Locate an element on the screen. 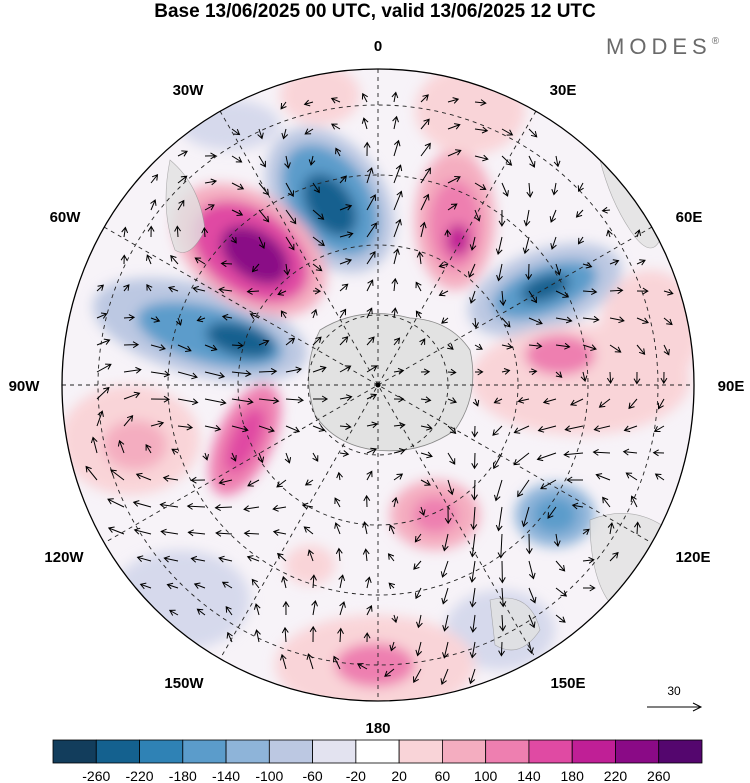  lon-label-150e: 150E is located at coordinates (567, 683).